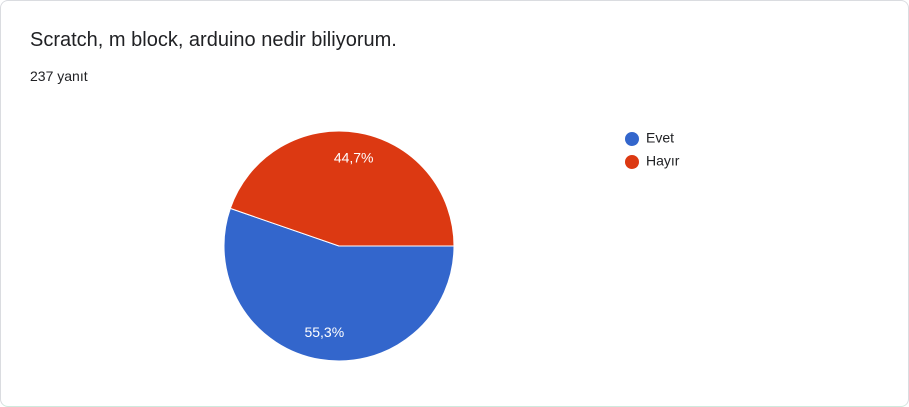 The image size is (909, 407). Describe the element at coordinates (59, 76) in the screenshot. I see `chart-subtitle: 237 yanıt` at that location.